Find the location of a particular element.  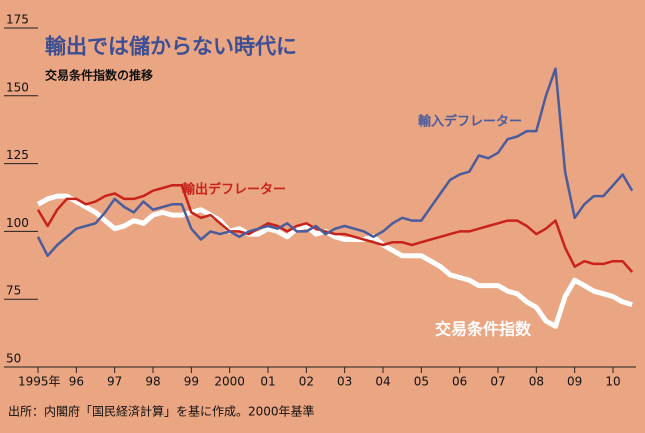

series-label: 輸出デフレーター is located at coordinates (234, 190).